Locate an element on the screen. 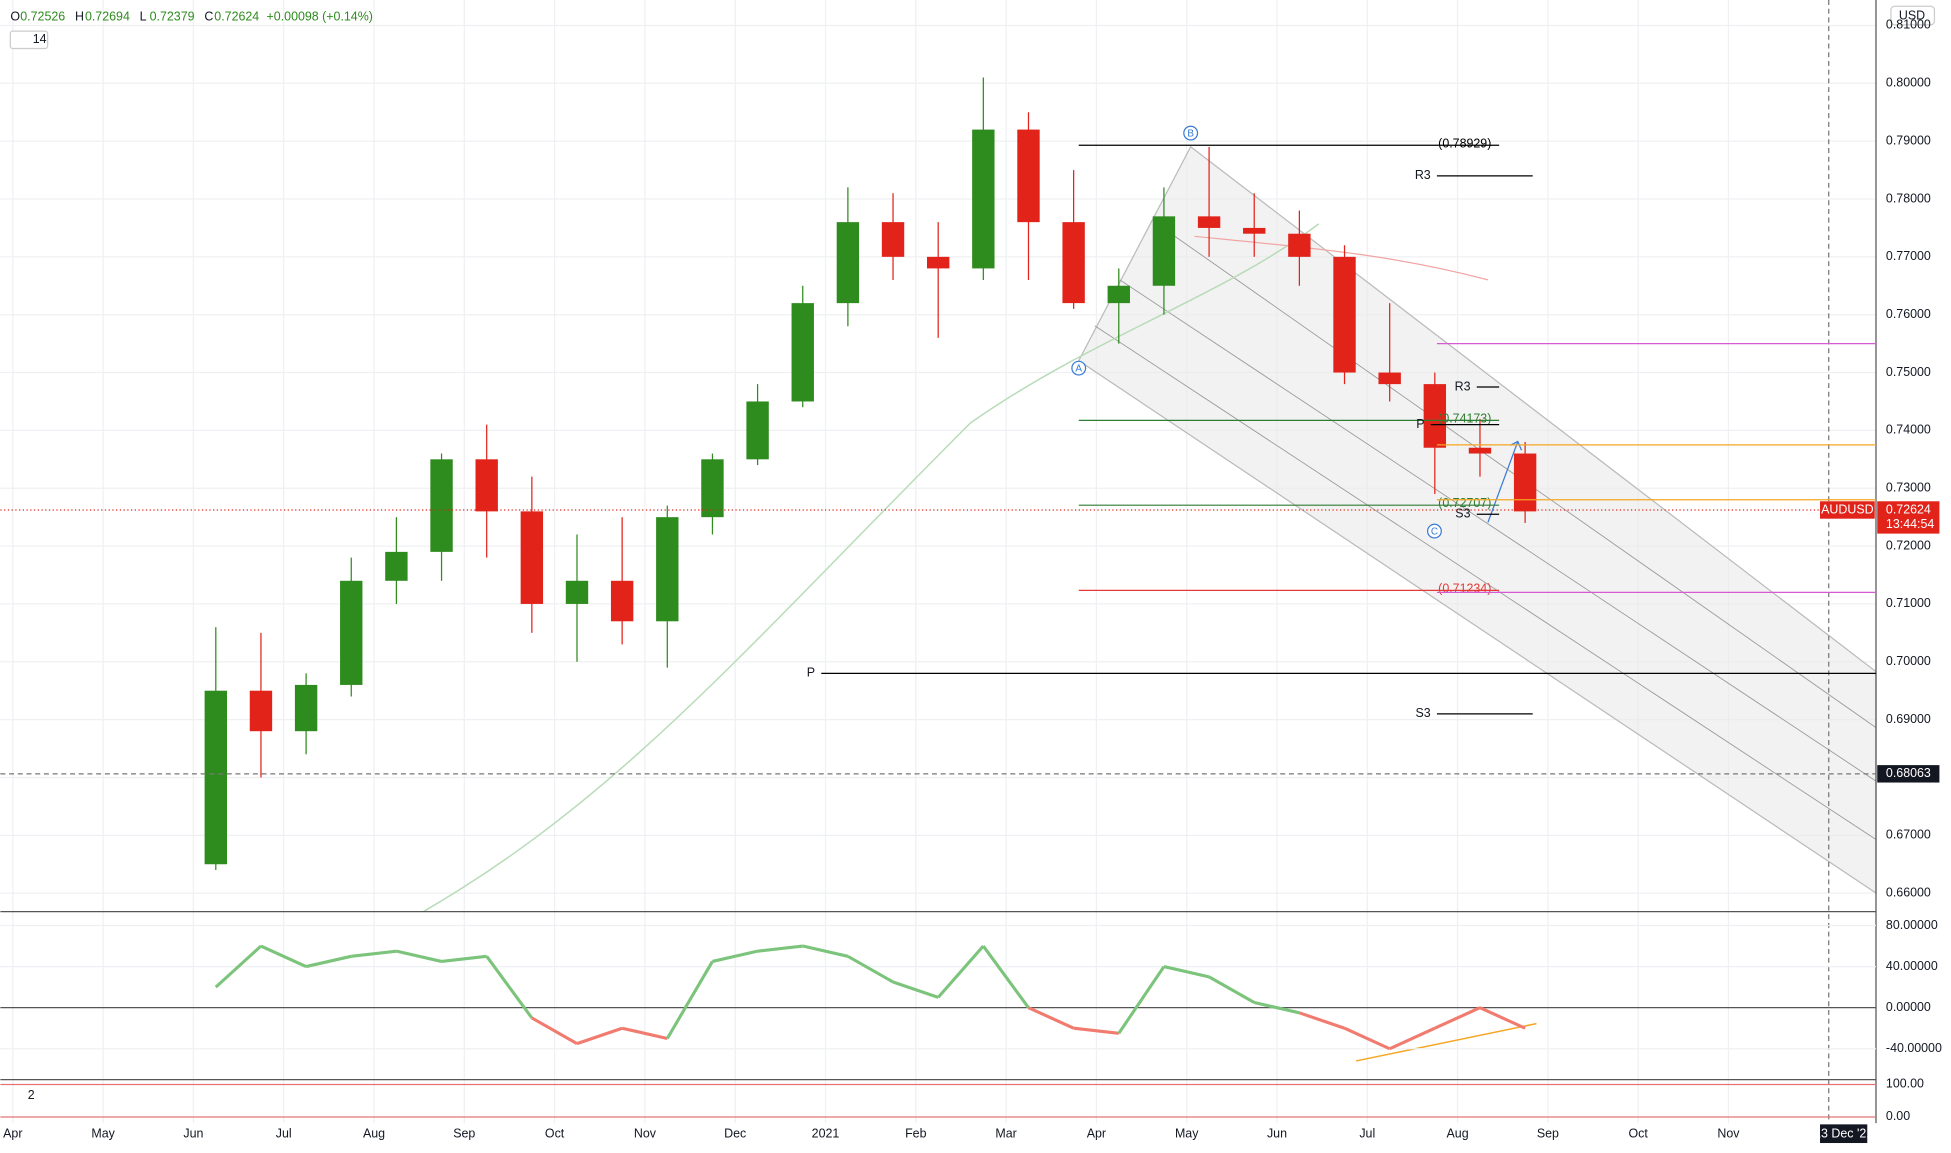 This screenshot has width=1951, height=1153. trendline is located at coordinates (1446, 1042).